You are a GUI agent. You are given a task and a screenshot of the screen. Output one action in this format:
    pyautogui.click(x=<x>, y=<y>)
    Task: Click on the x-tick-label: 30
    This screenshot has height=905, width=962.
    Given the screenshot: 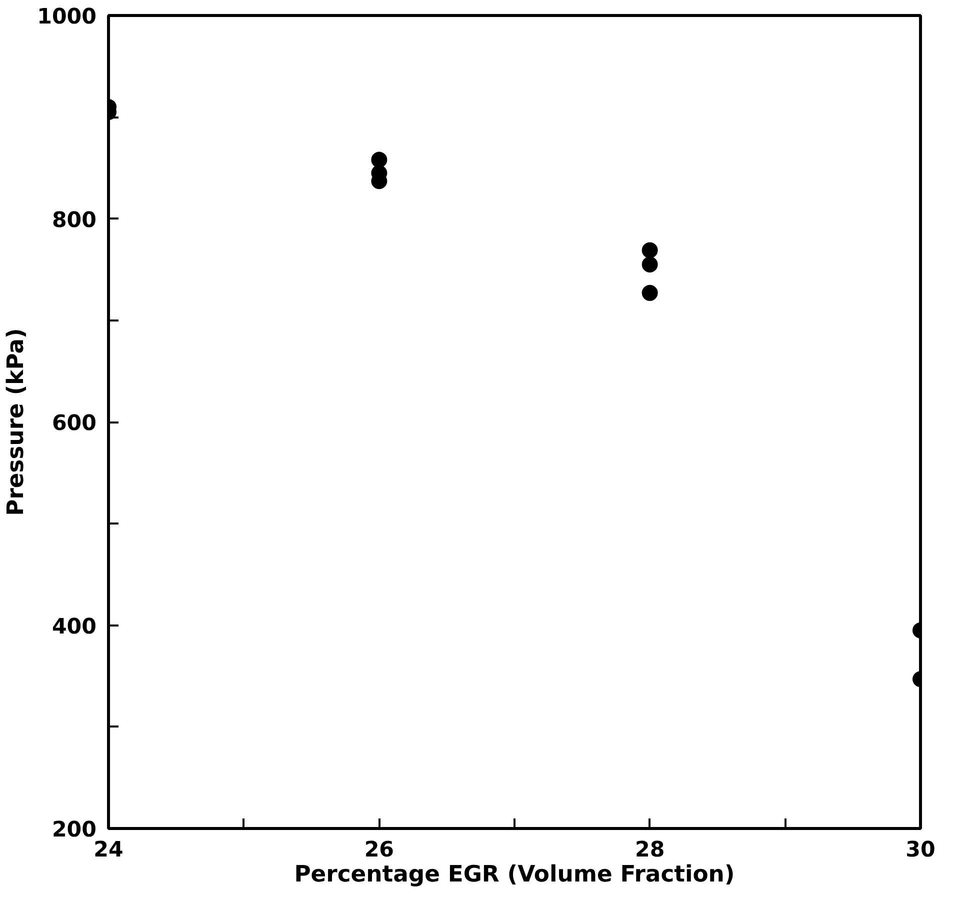 What is the action you would take?
    pyautogui.click(x=921, y=850)
    